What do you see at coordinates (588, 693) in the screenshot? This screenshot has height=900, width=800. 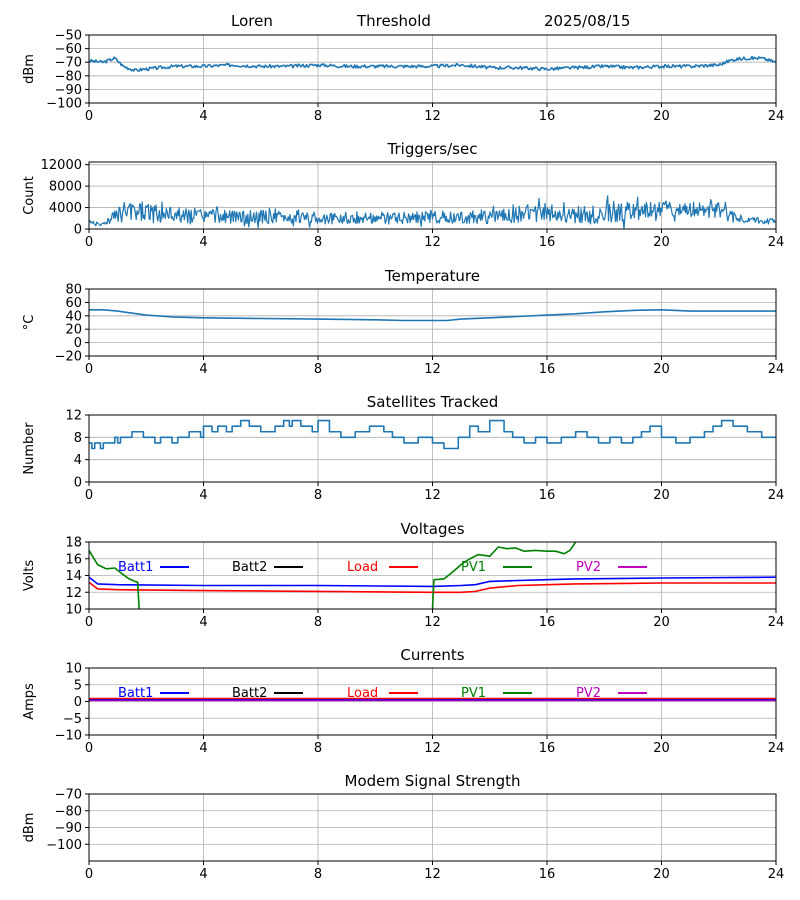 I see `currents-legend-pv2: PV2` at bounding box center [588, 693].